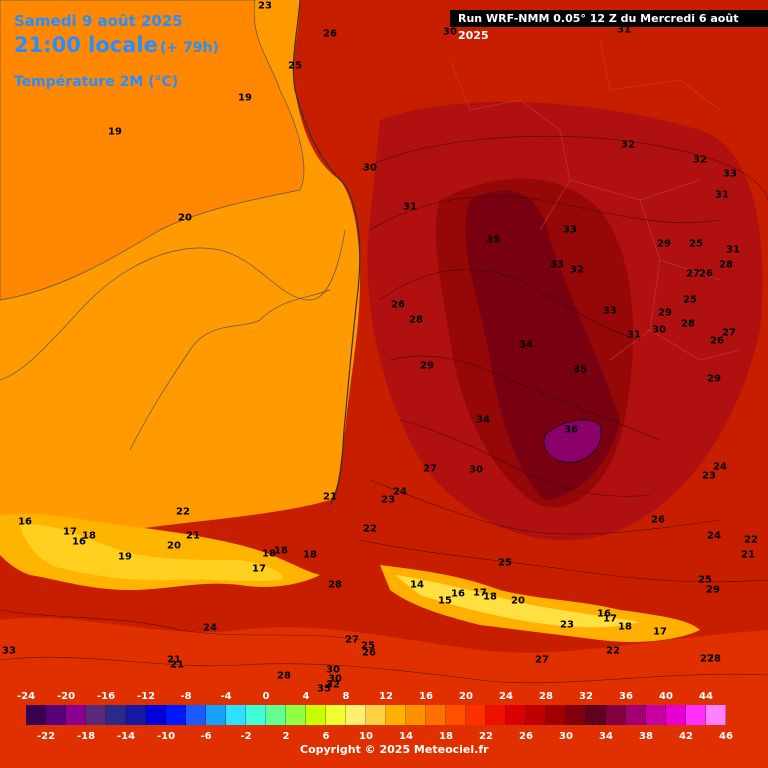  What do you see at coordinates (46, 736) in the screenshot?
I see `legend-tick-bottom: -22` at bounding box center [46, 736].